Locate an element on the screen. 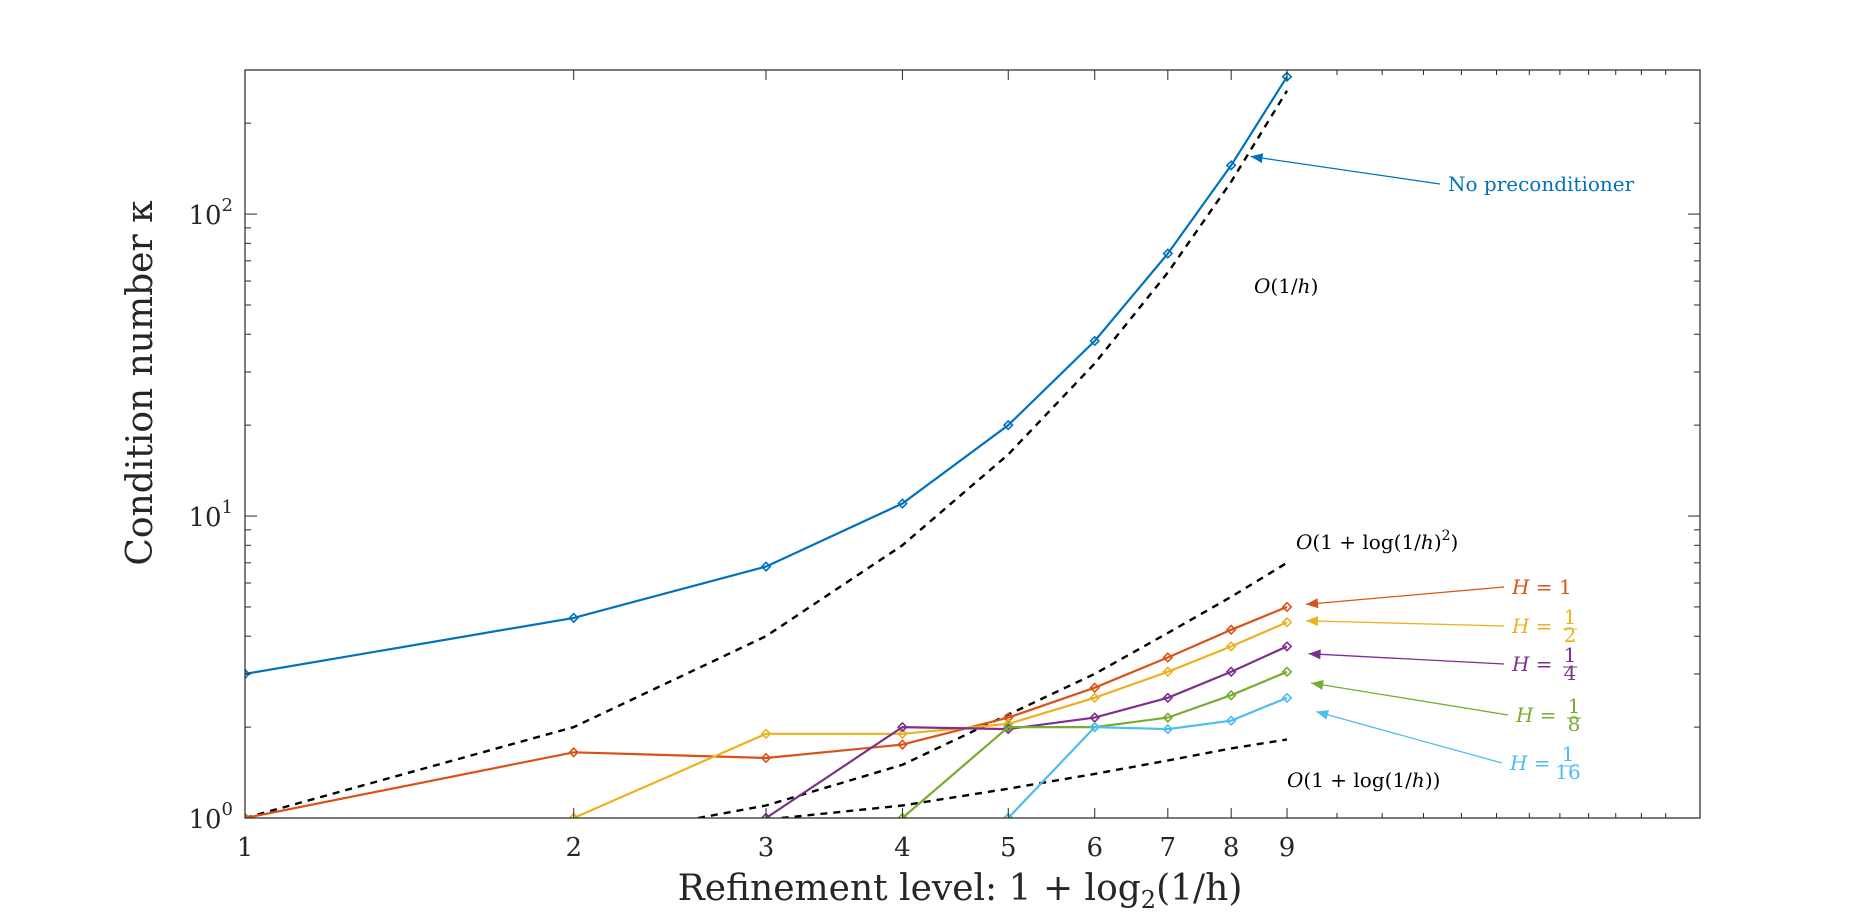 The image size is (1850, 918). annotation-H-quarter-denominator: 4 is located at coordinates (1570, 673).